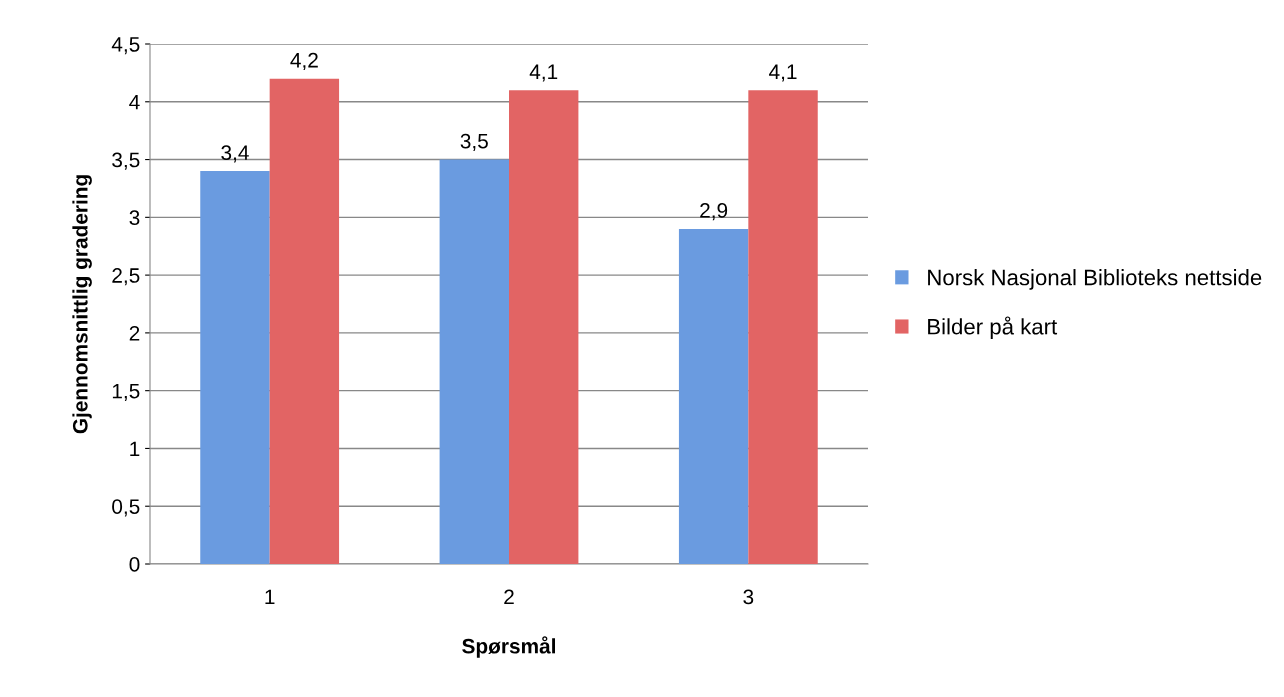 This screenshot has width=1284, height=697. Describe the element at coordinates (509, 597) in the screenshot. I see `x-tick-label: 2` at that location.